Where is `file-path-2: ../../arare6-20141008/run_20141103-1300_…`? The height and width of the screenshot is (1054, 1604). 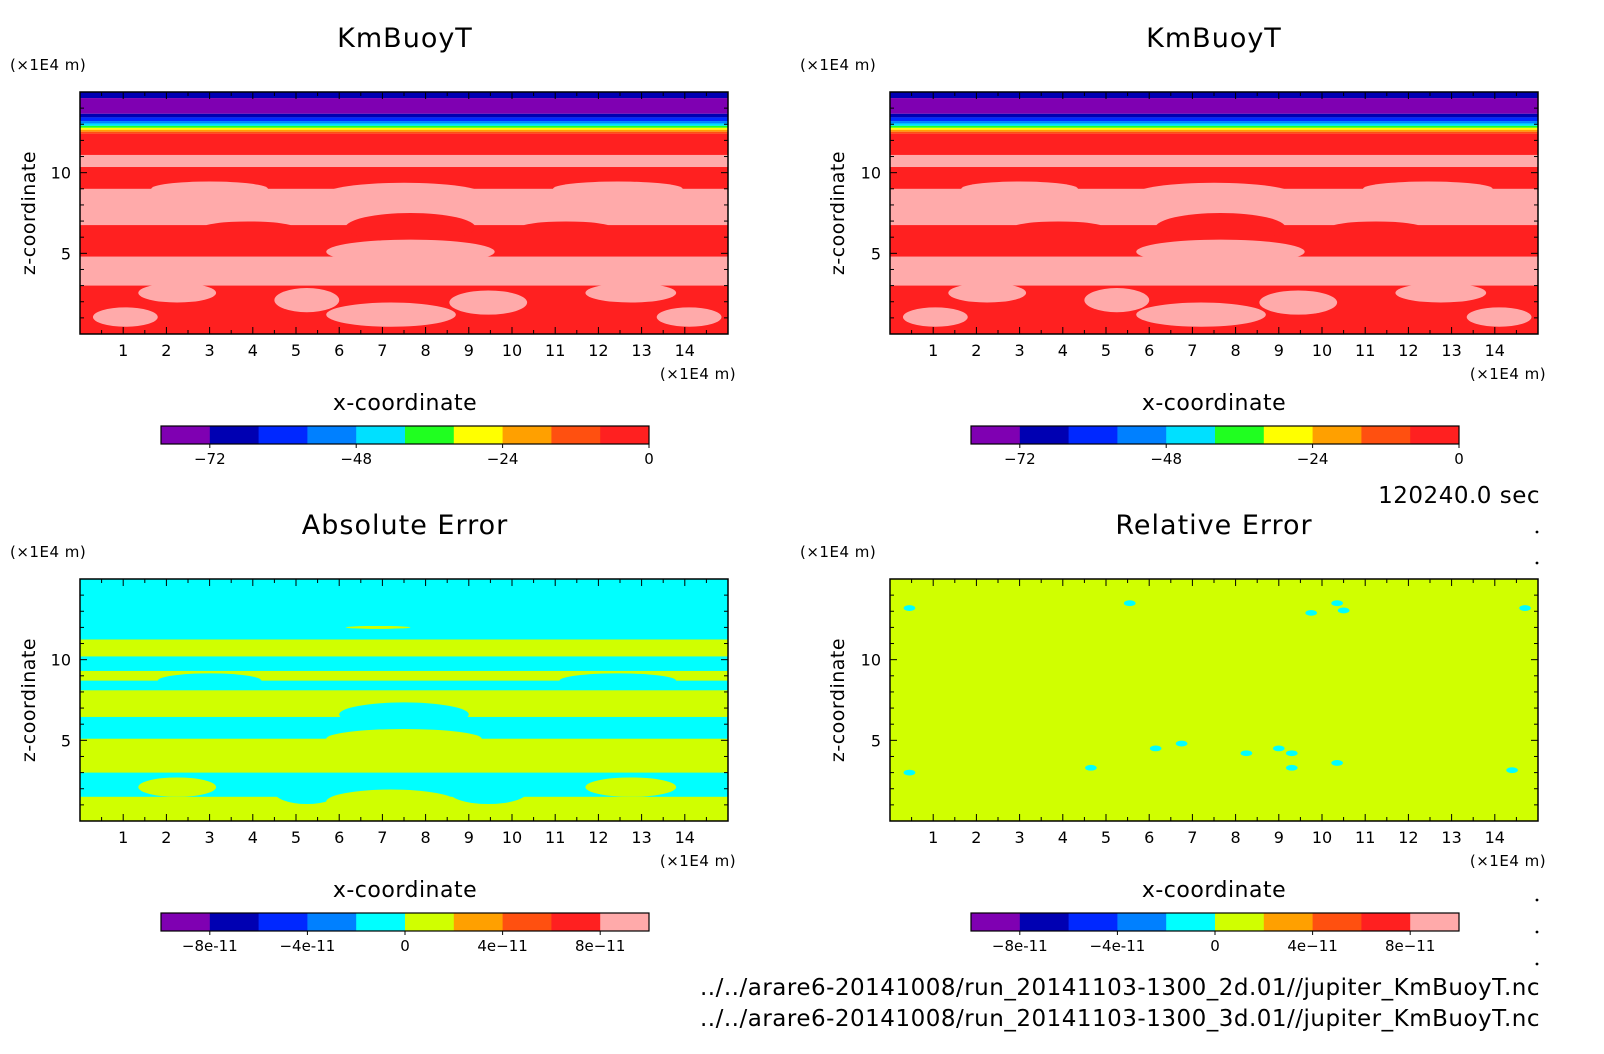
file-path-2: ../../arare6-20141008/run_20141103-1300_… is located at coordinates (1120, 1019).